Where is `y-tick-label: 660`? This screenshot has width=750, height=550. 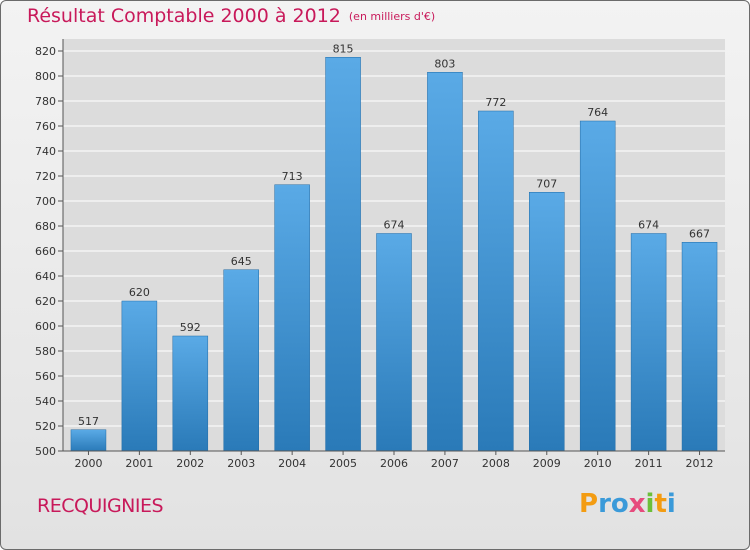
y-tick-label: 660 is located at coordinates (45, 251).